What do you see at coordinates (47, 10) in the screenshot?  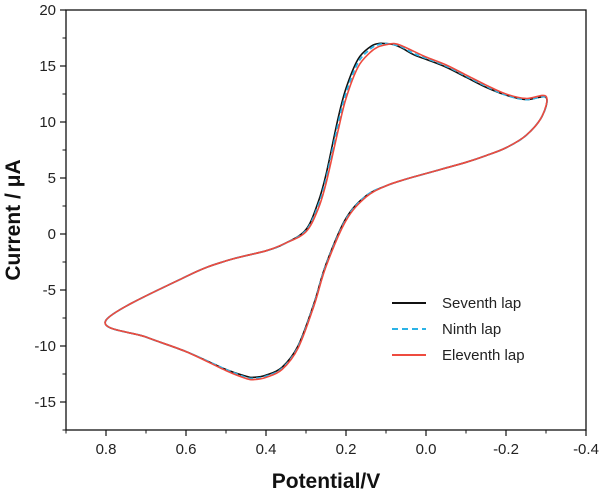 I see `y-tick-label: 20` at bounding box center [47, 10].